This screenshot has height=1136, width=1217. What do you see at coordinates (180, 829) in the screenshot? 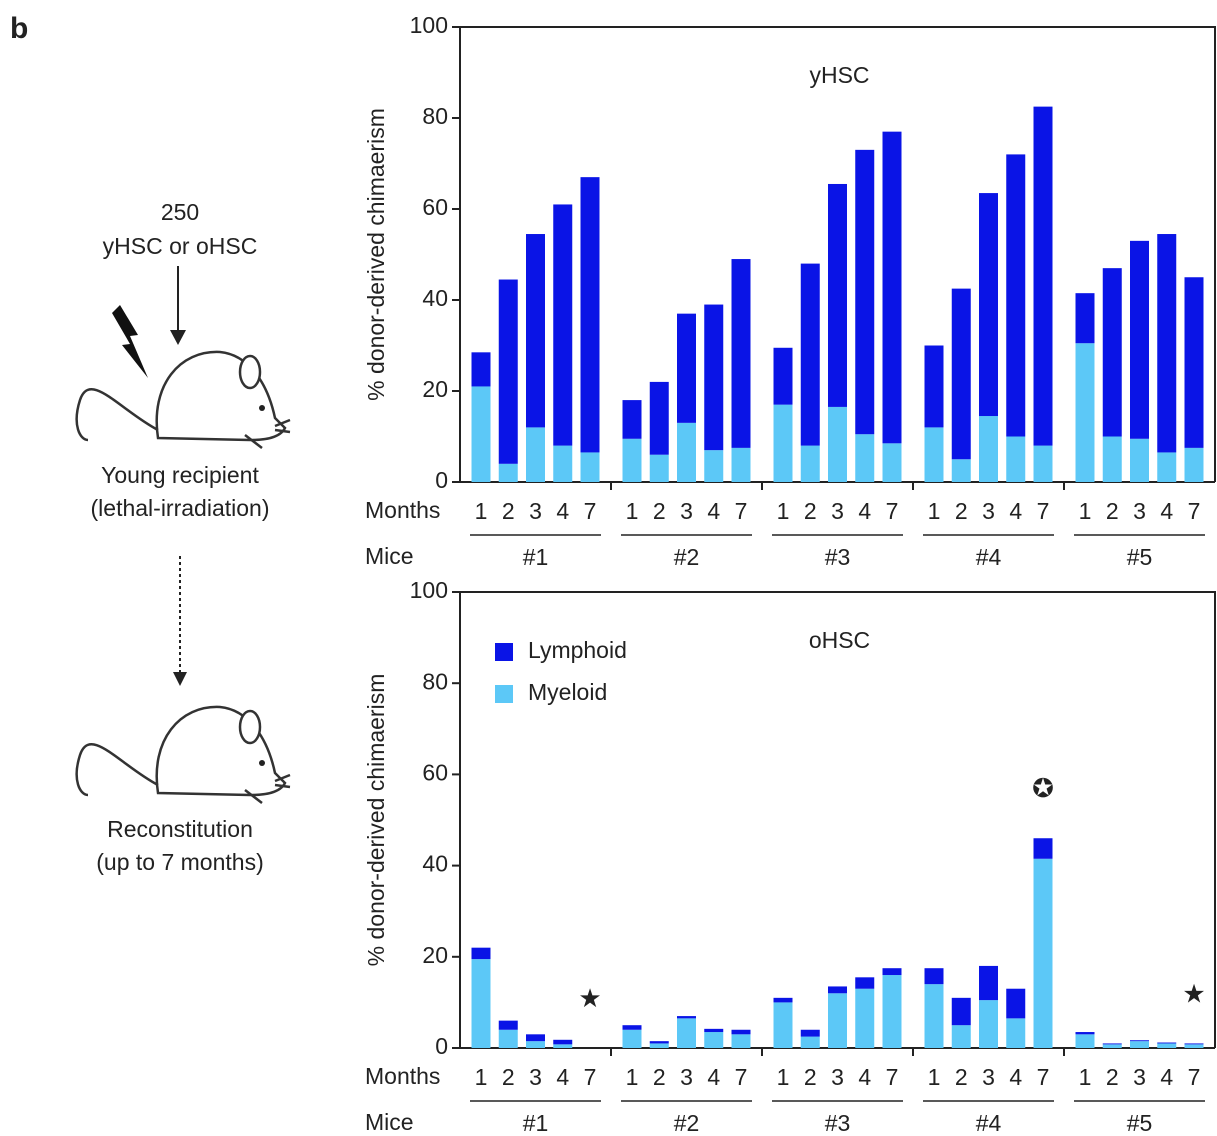
I see `outcome-line: Reconstitution` at bounding box center [180, 829].